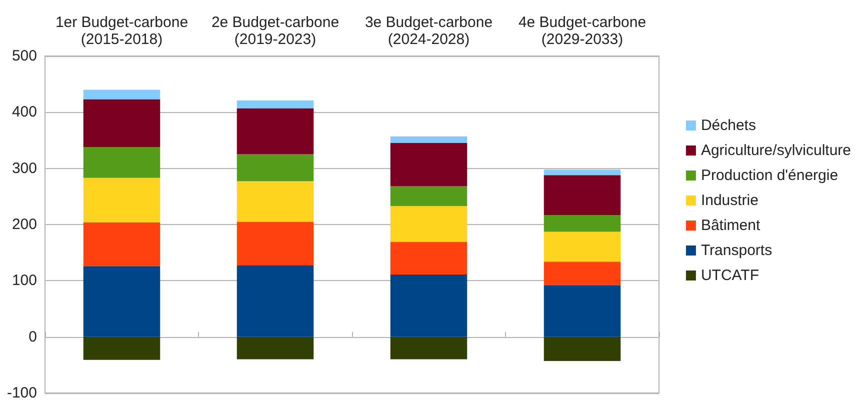 The width and height of the screenshot is (864, 401). Describe the element at coordinates (776, 150) in the screenshot. I see `legend-label: Agriculture/sylviculture` at that location.